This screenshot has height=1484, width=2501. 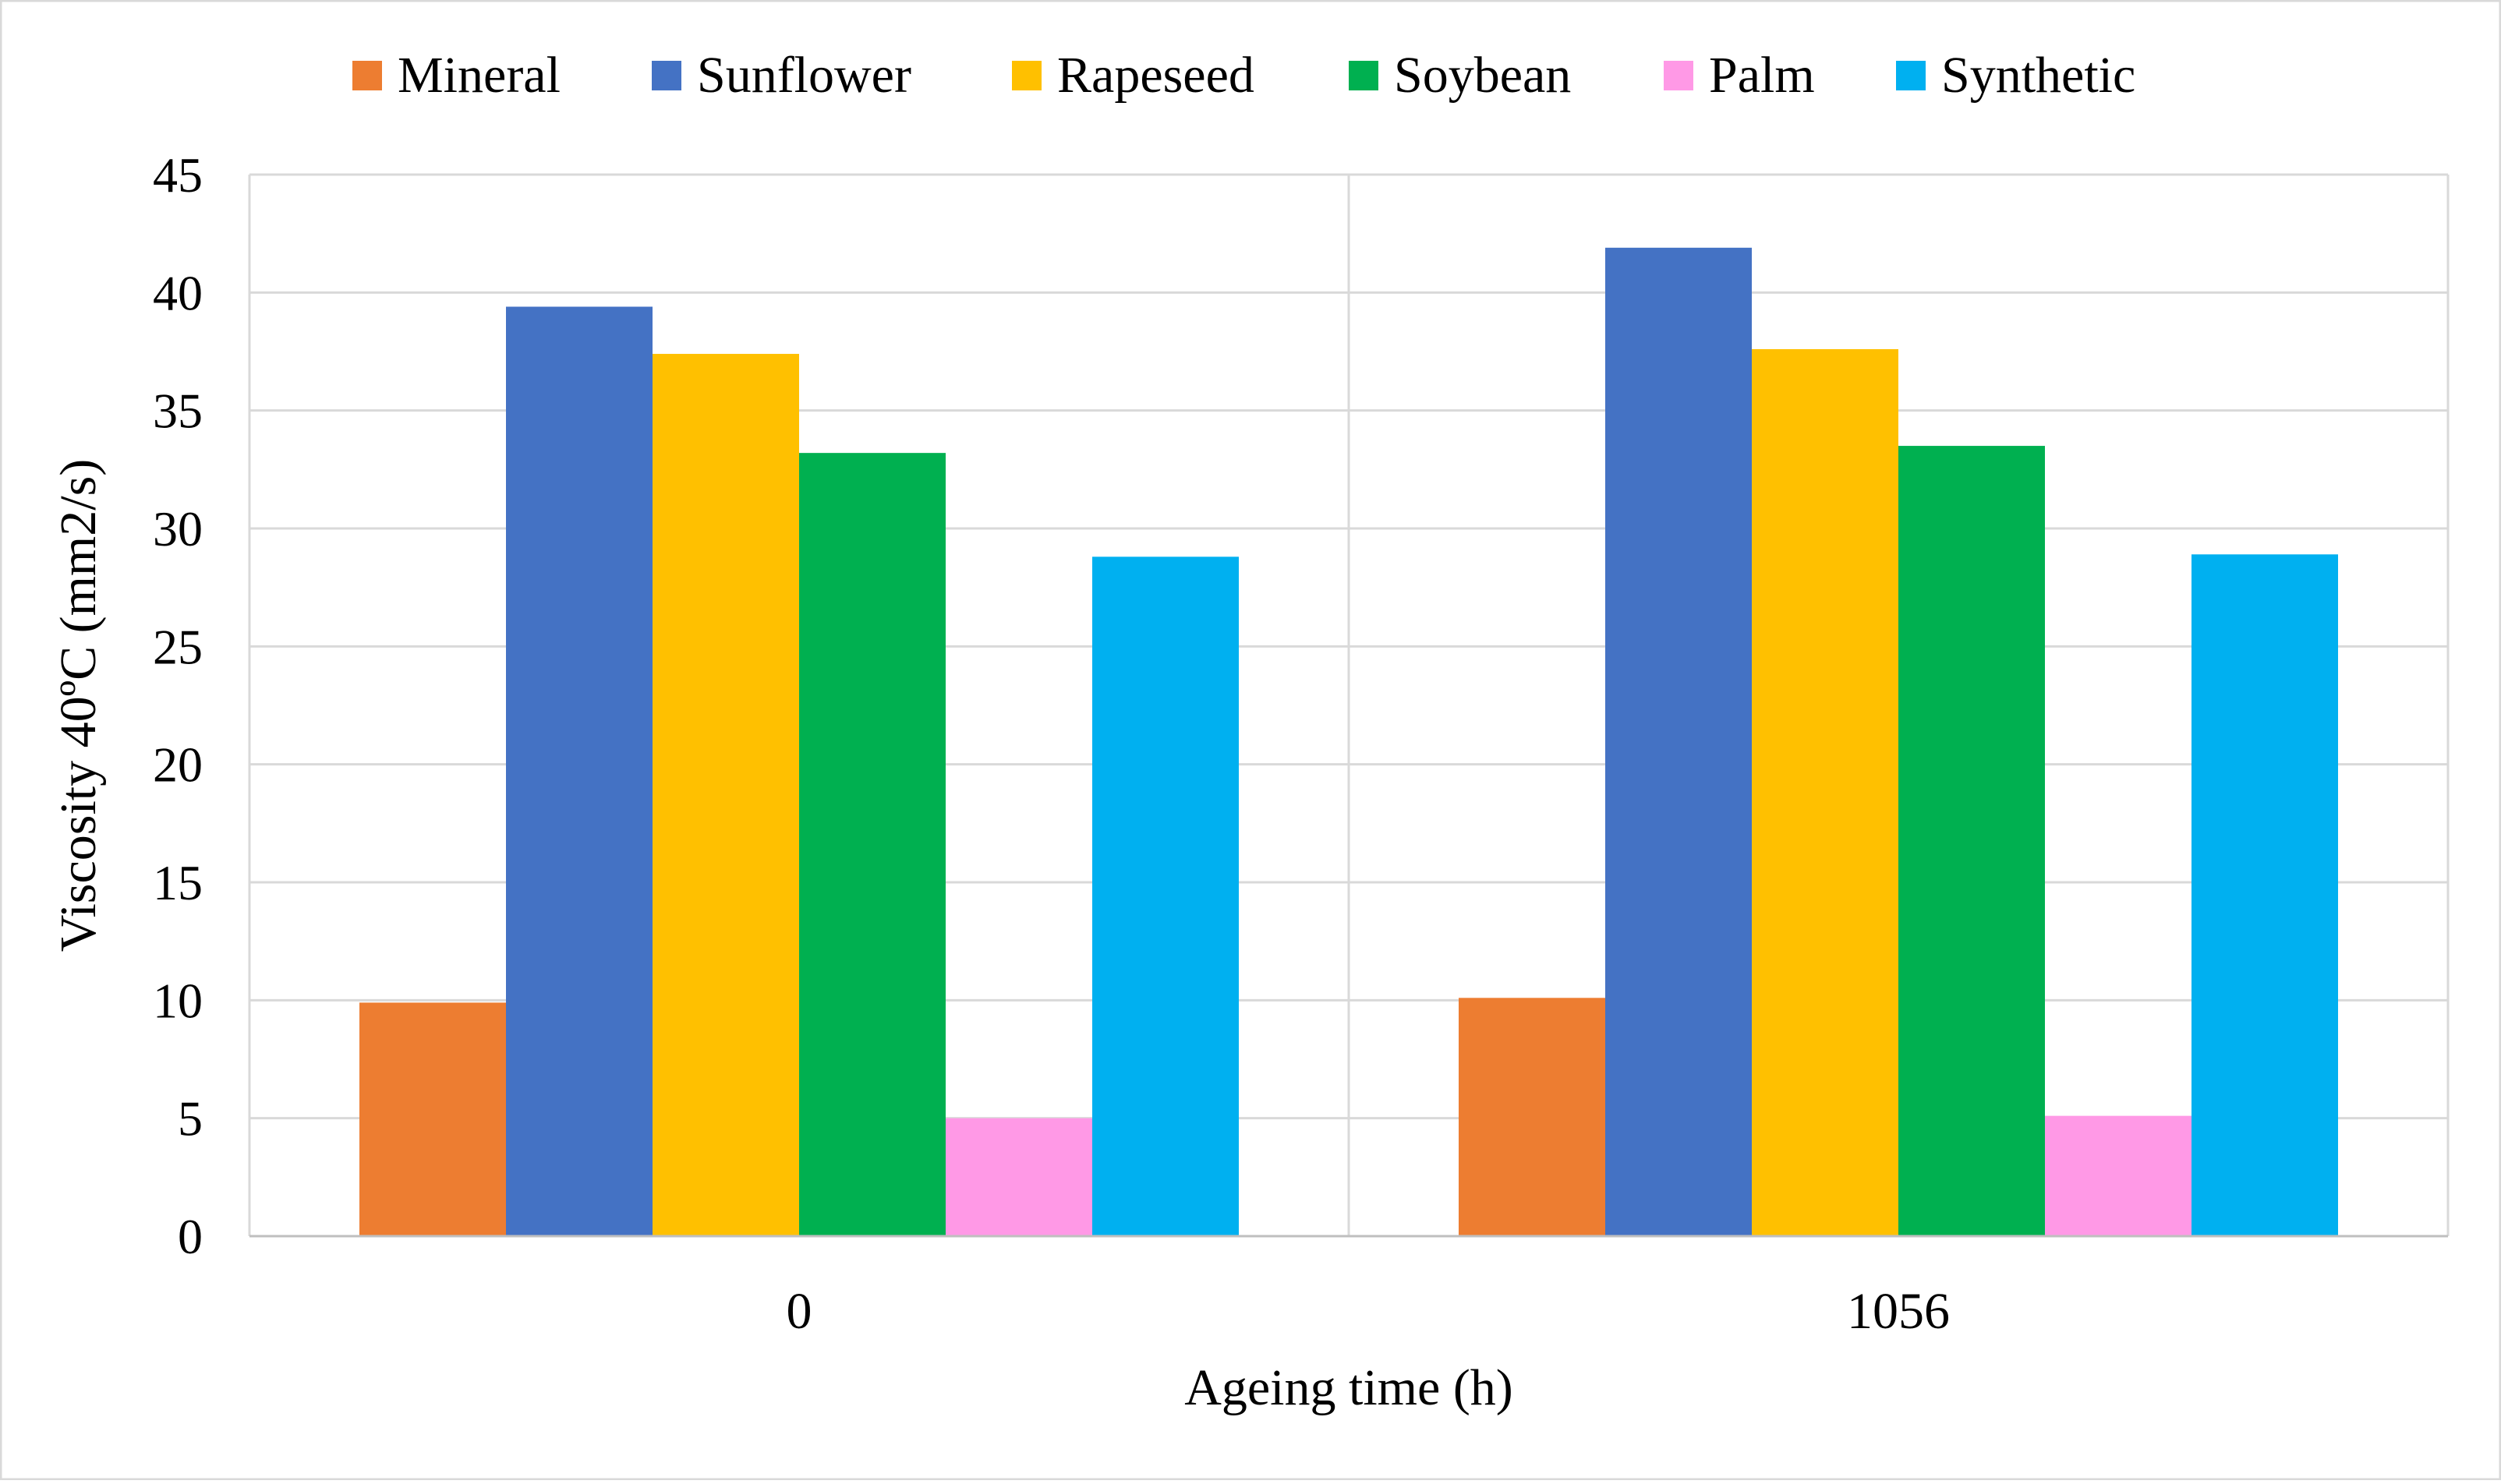 What do you see at coordinates (666, 75) in the screenshot?
I see `legend-swatch-sunflower` at bounding box center [666, 75].